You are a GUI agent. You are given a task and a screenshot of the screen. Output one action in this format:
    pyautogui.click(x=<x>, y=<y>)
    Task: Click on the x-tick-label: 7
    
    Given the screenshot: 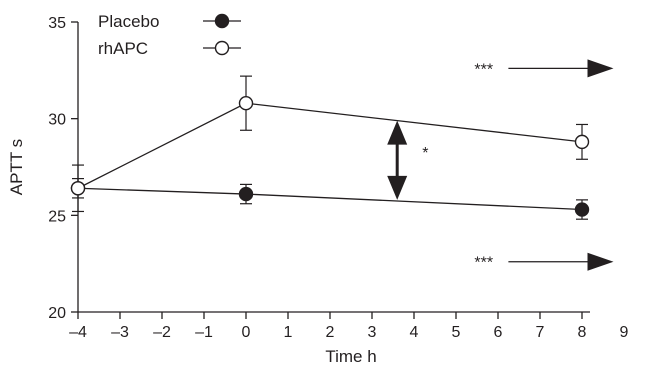 What is the action you would take?
    pyautogui.click(x=540, y=332)
    